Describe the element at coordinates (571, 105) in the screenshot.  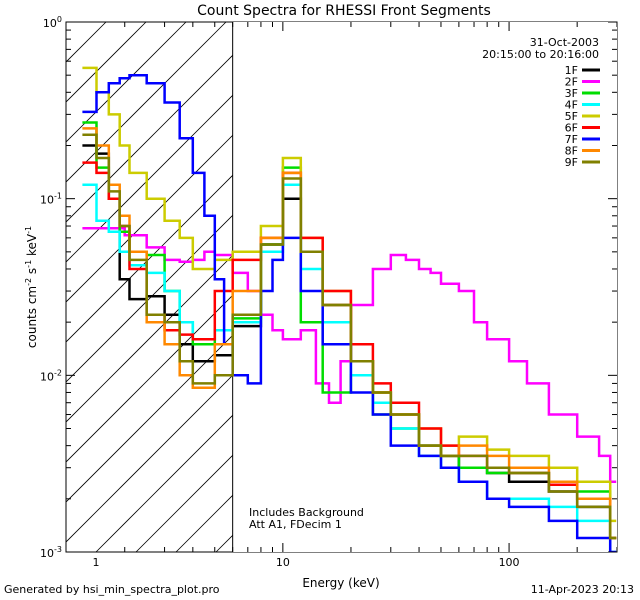
I see `legend-label-4f: 4F` at that location.